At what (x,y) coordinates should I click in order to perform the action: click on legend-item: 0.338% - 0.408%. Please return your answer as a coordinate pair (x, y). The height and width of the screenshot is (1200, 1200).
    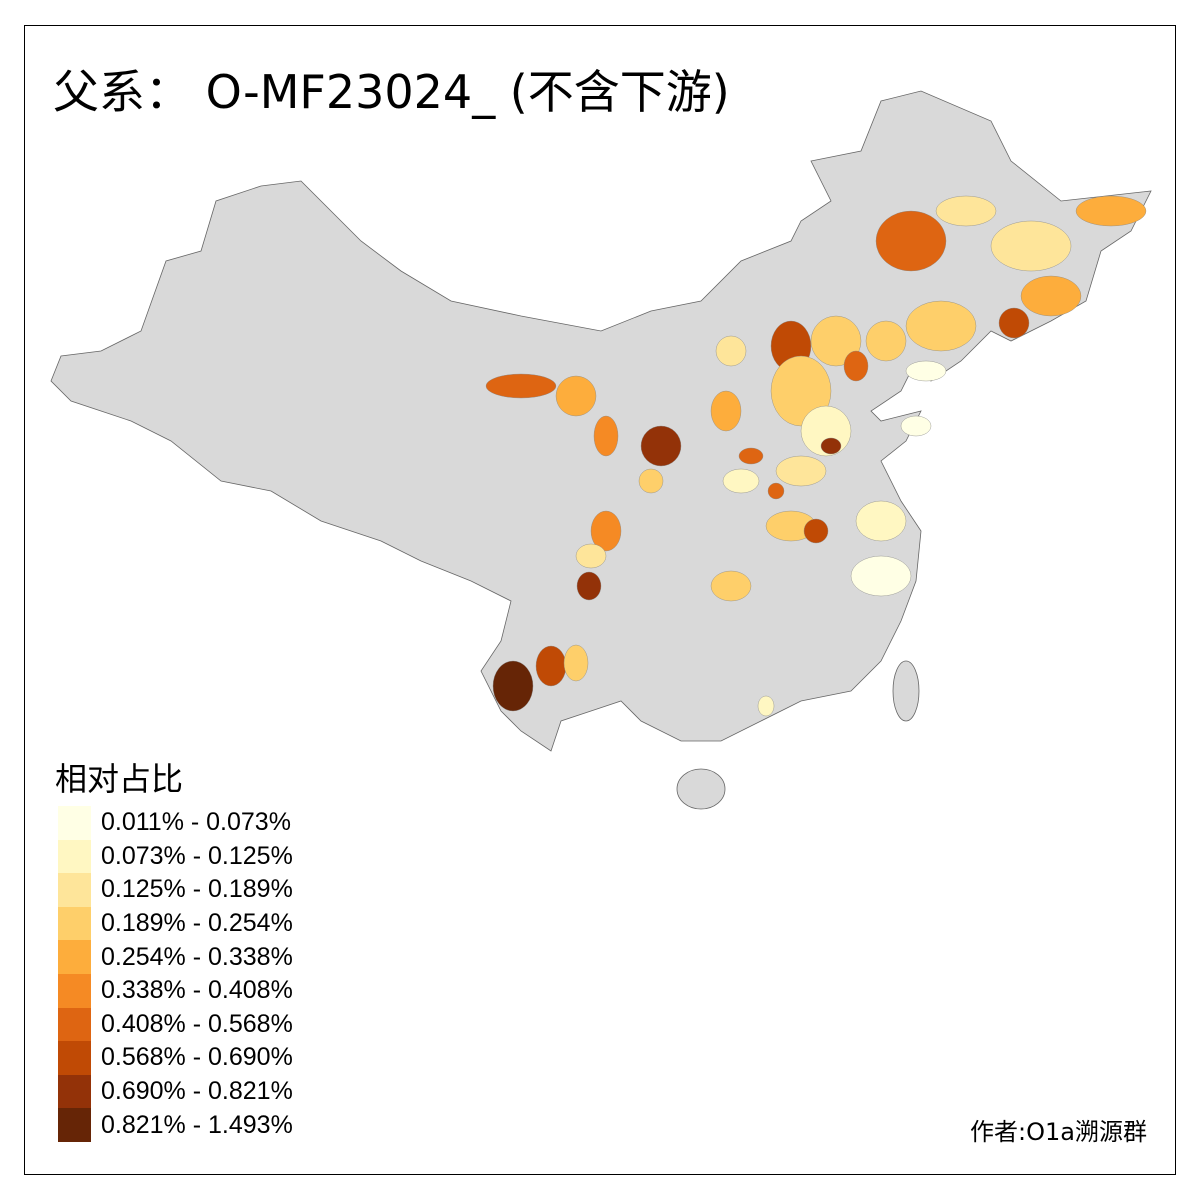
    Looking at the image, I should click on (175, 990).